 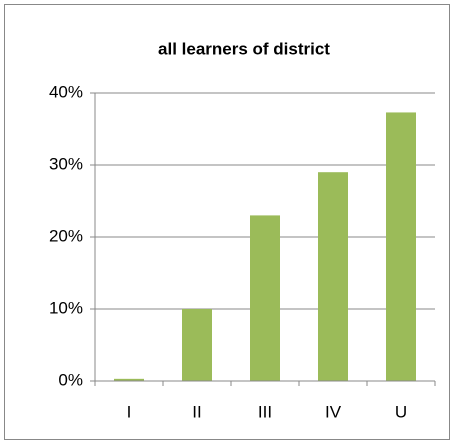 I want to click on x-tick-label: U, so click(x=401, y=411).